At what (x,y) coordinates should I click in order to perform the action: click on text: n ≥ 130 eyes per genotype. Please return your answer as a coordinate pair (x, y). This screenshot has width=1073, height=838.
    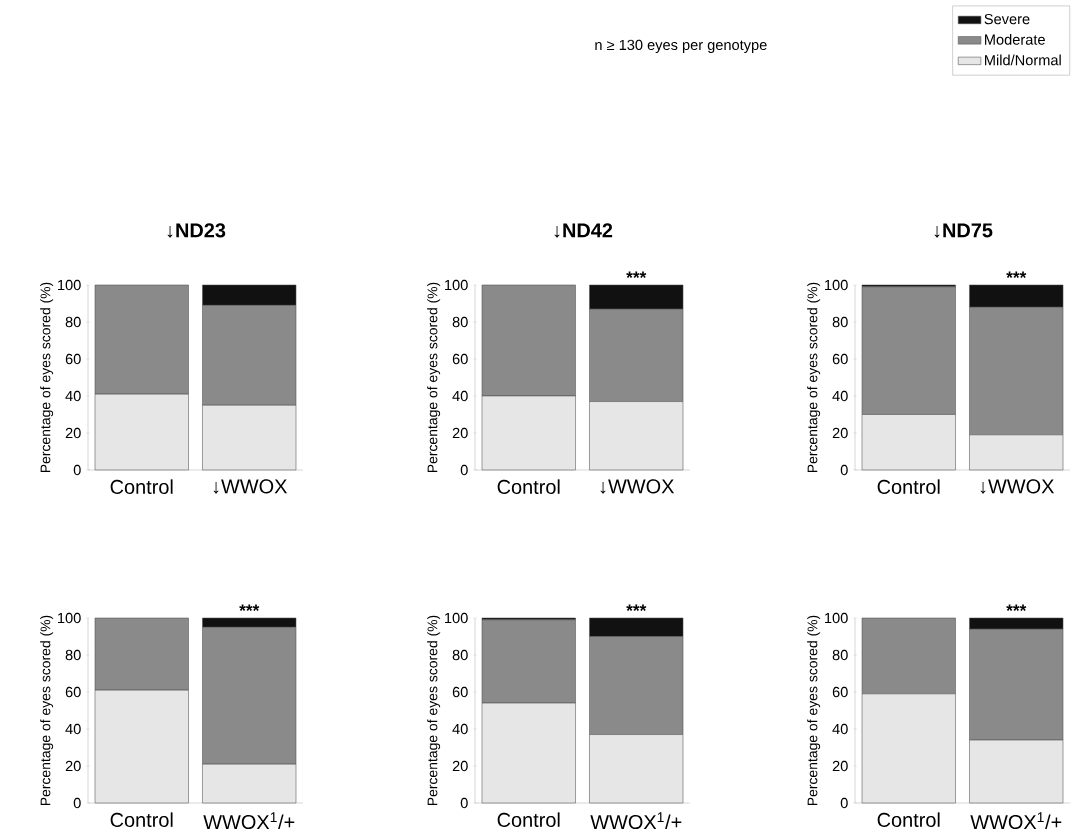
    Looking at the image, I should click on (681, 46).